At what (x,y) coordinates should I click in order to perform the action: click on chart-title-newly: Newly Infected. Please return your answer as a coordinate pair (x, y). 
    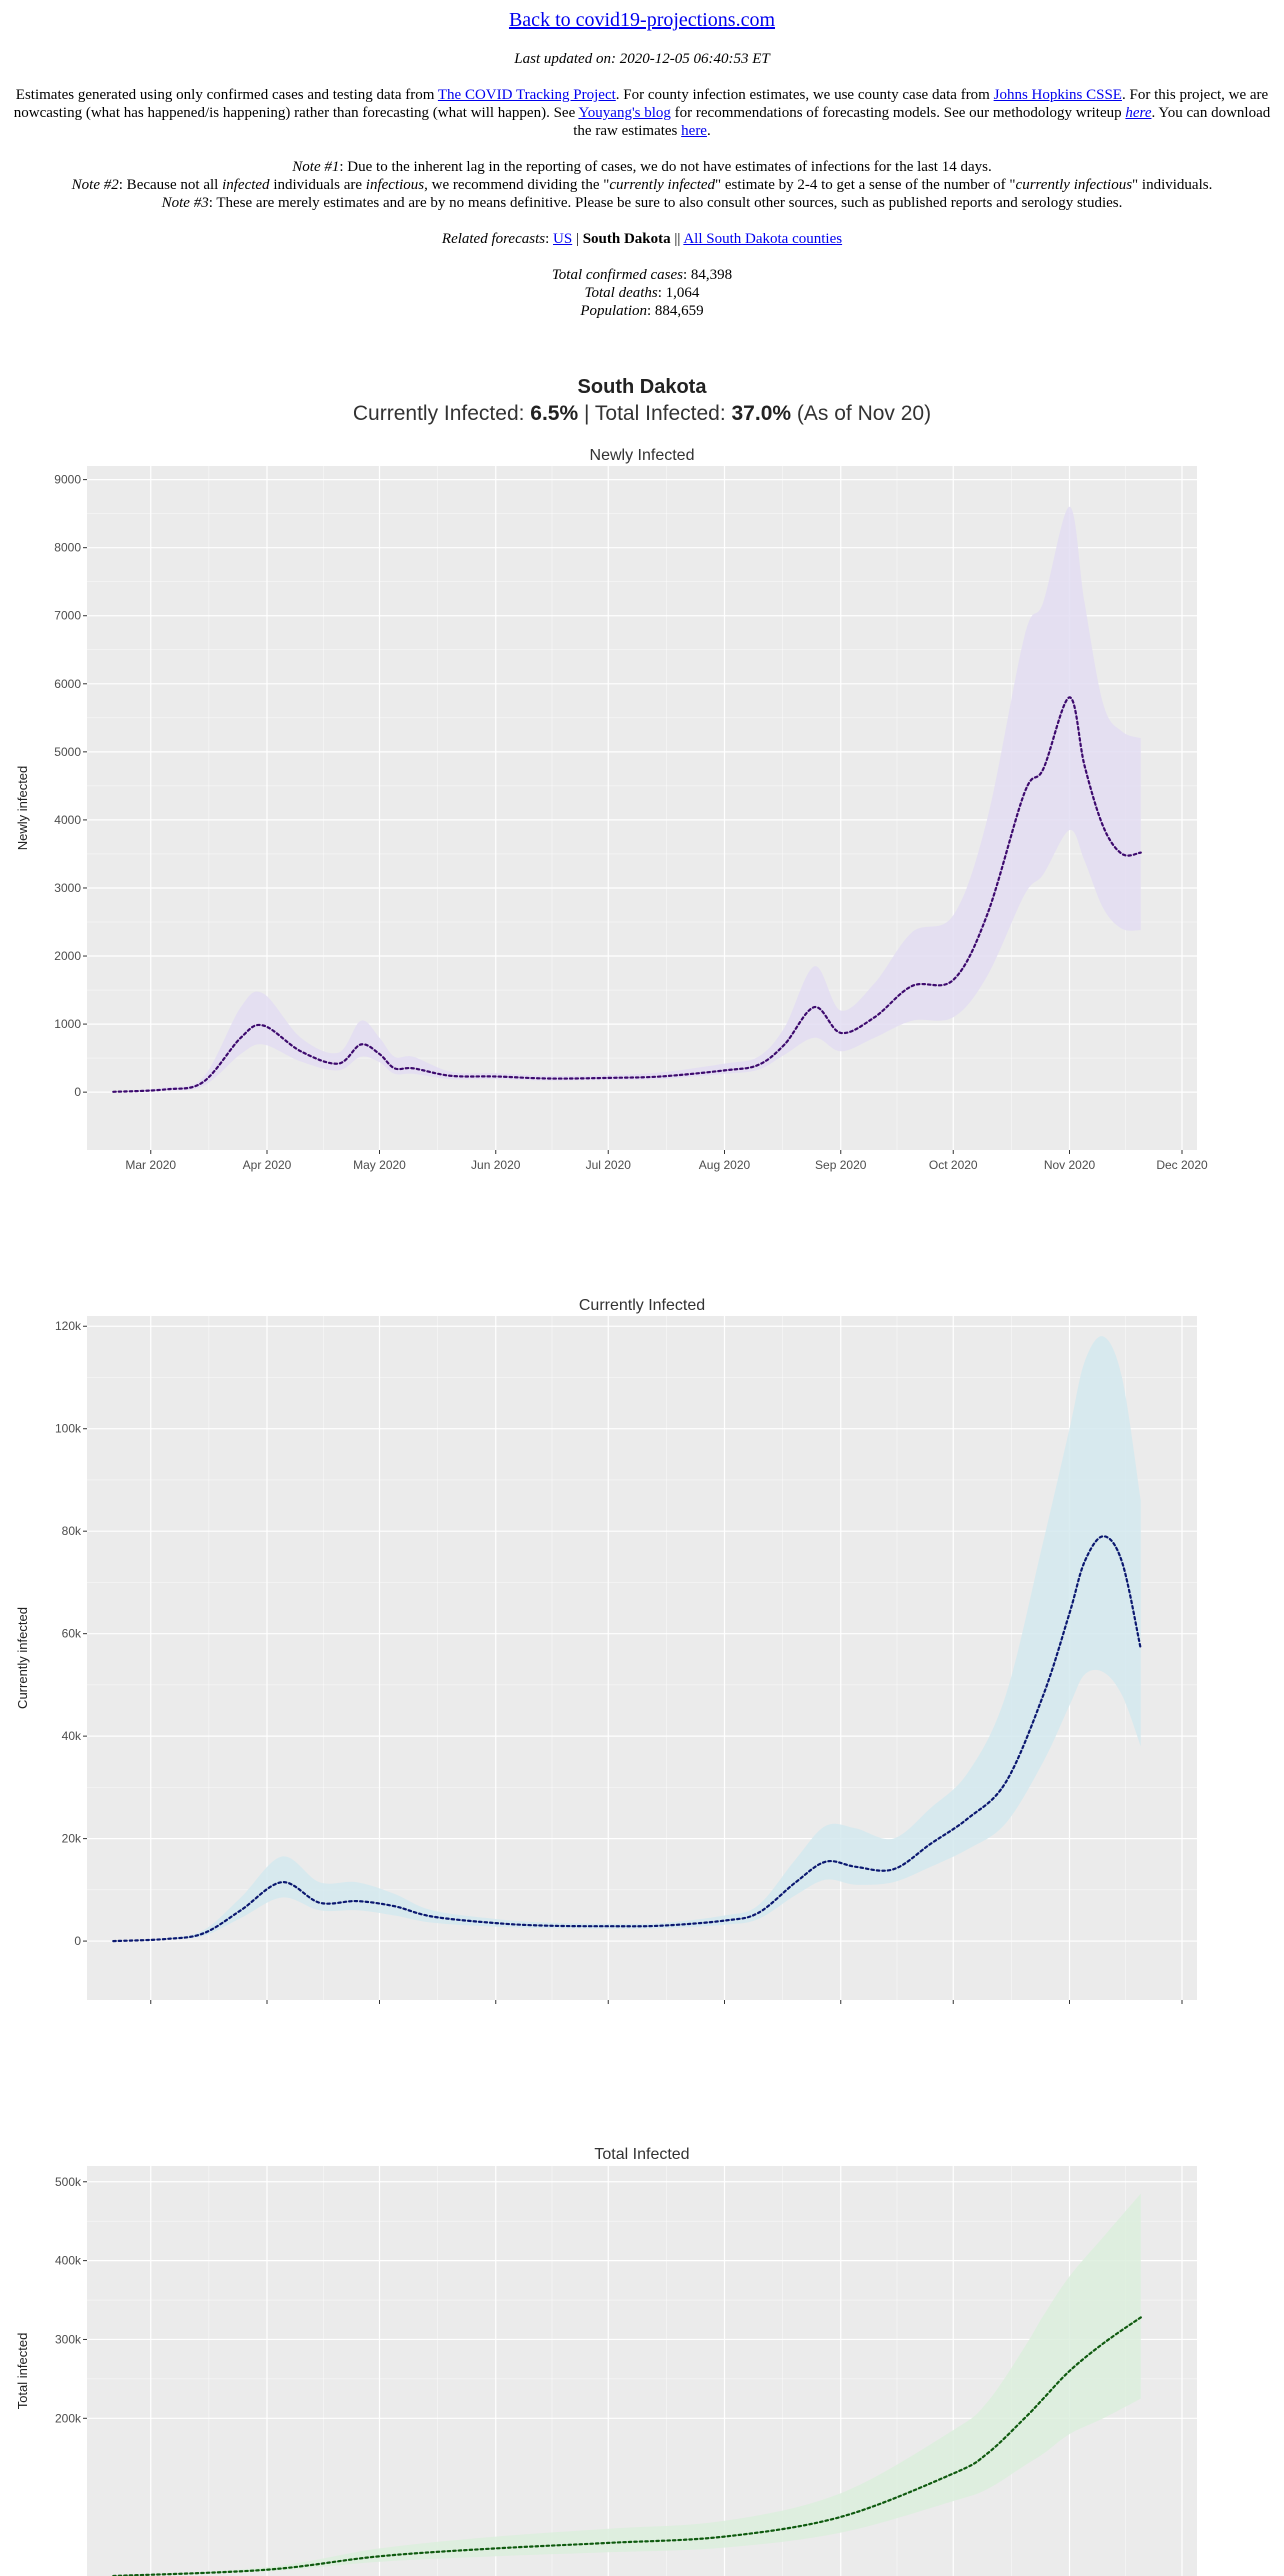
    Looking at the image, I should click on (642, 455).